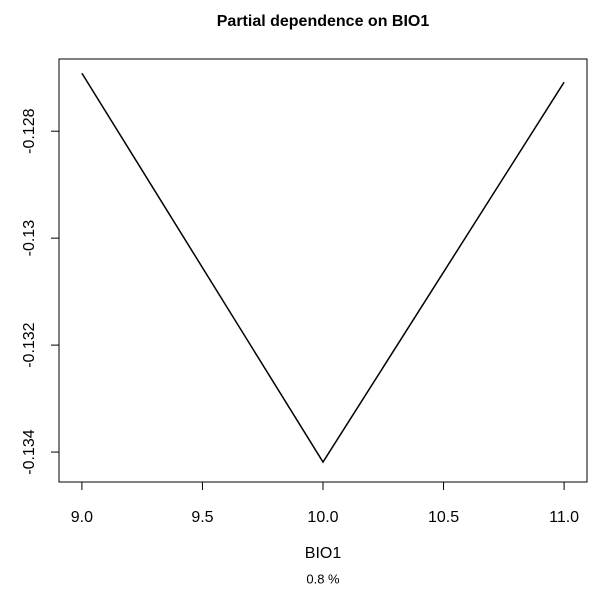  What do you see at coordinates (322, 517) in the screenshot?
I see `x-tick-label: 10.0` at bounding box center [322, 517].